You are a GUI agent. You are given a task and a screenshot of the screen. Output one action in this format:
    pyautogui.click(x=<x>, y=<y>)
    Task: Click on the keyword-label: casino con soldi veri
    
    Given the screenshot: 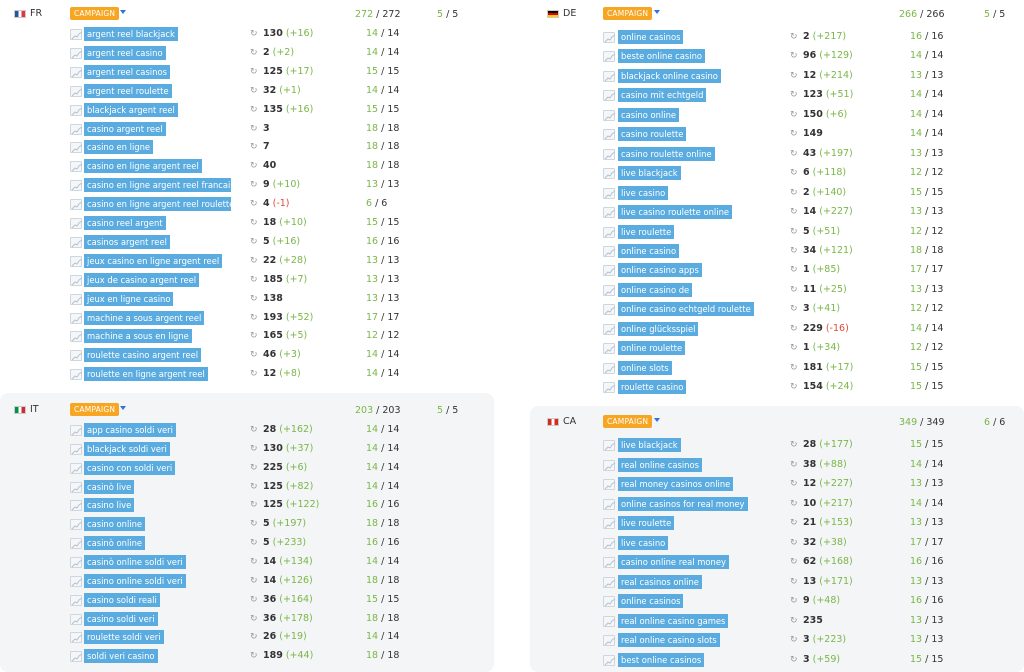 What is the action you would take?
    pyautogui.click(x=130, y=467)
    